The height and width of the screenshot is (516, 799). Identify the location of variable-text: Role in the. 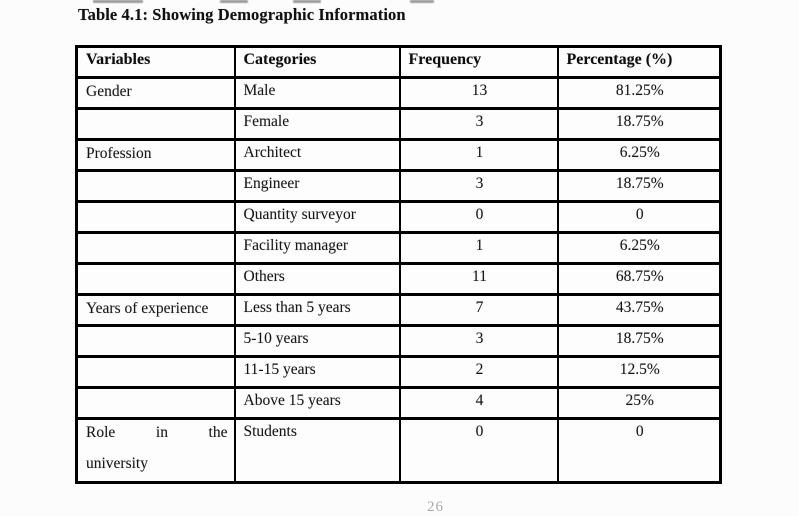
(157, 432).